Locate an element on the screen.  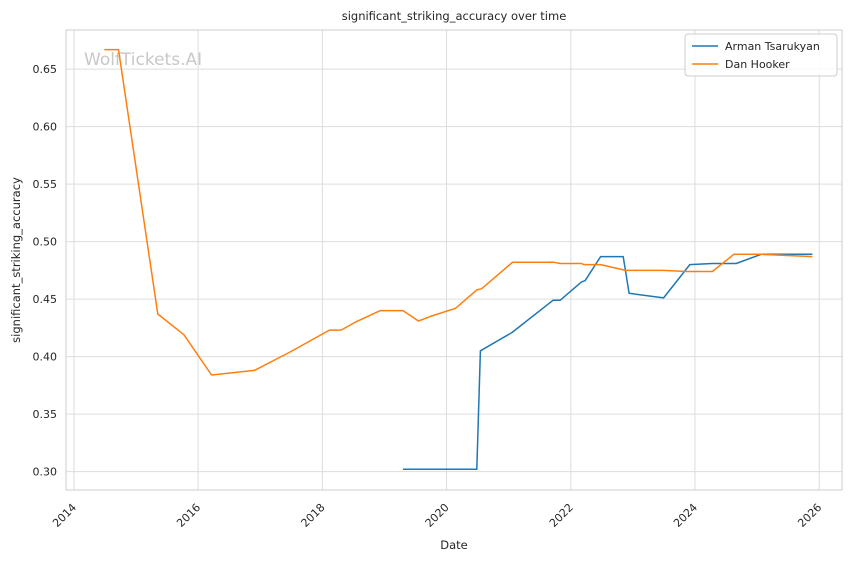
y-tick-label: 0.50 is located at coordinates (45, 242).